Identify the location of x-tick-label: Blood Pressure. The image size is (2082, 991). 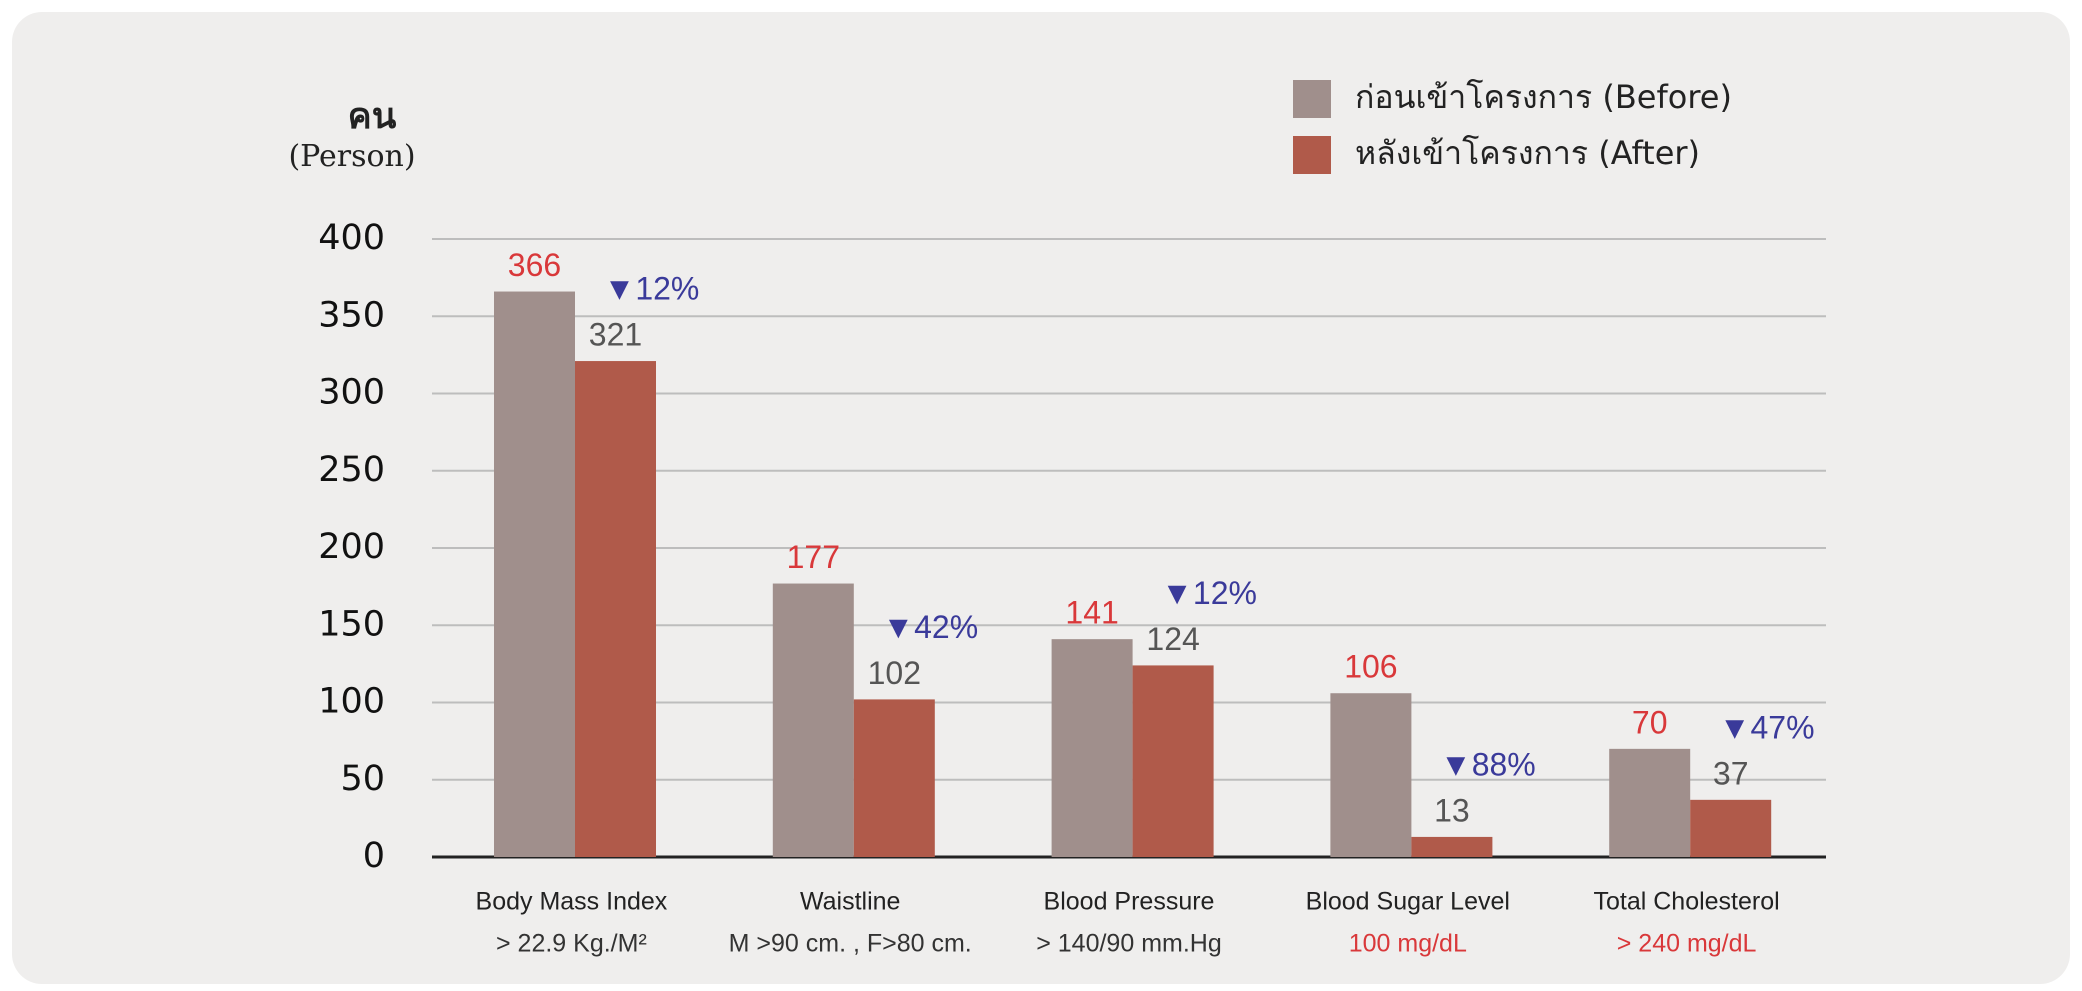
(1129, 902).